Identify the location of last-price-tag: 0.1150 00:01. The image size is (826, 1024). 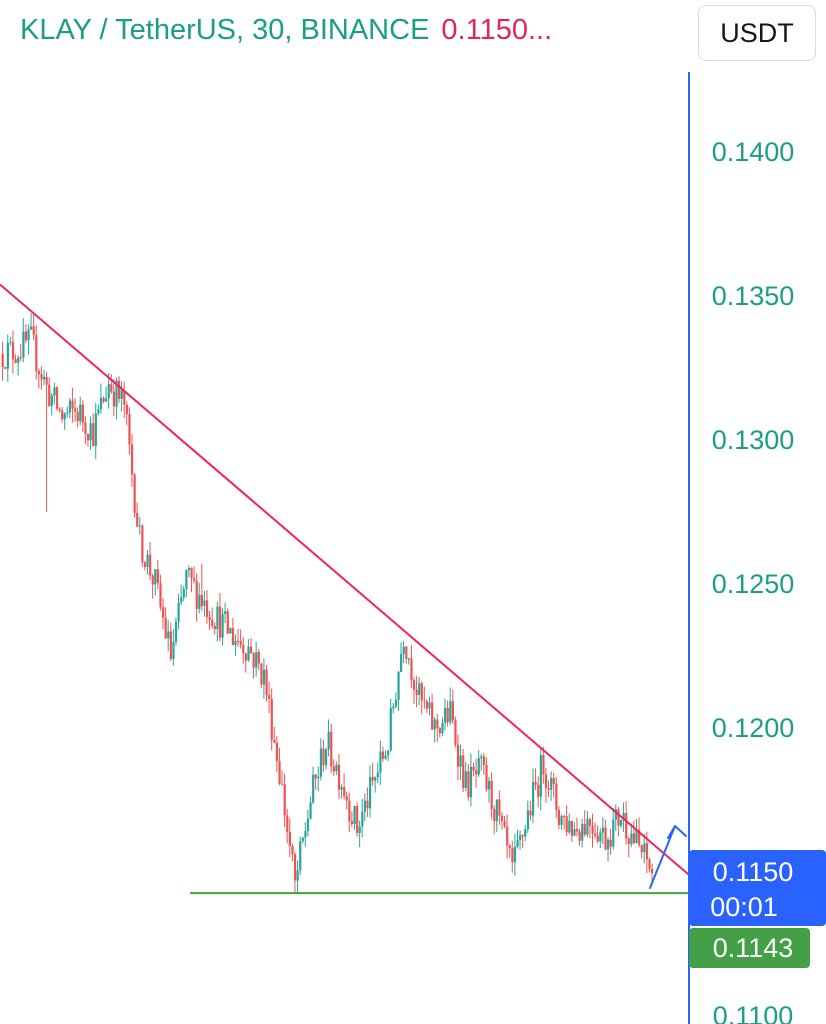
(757, 888).